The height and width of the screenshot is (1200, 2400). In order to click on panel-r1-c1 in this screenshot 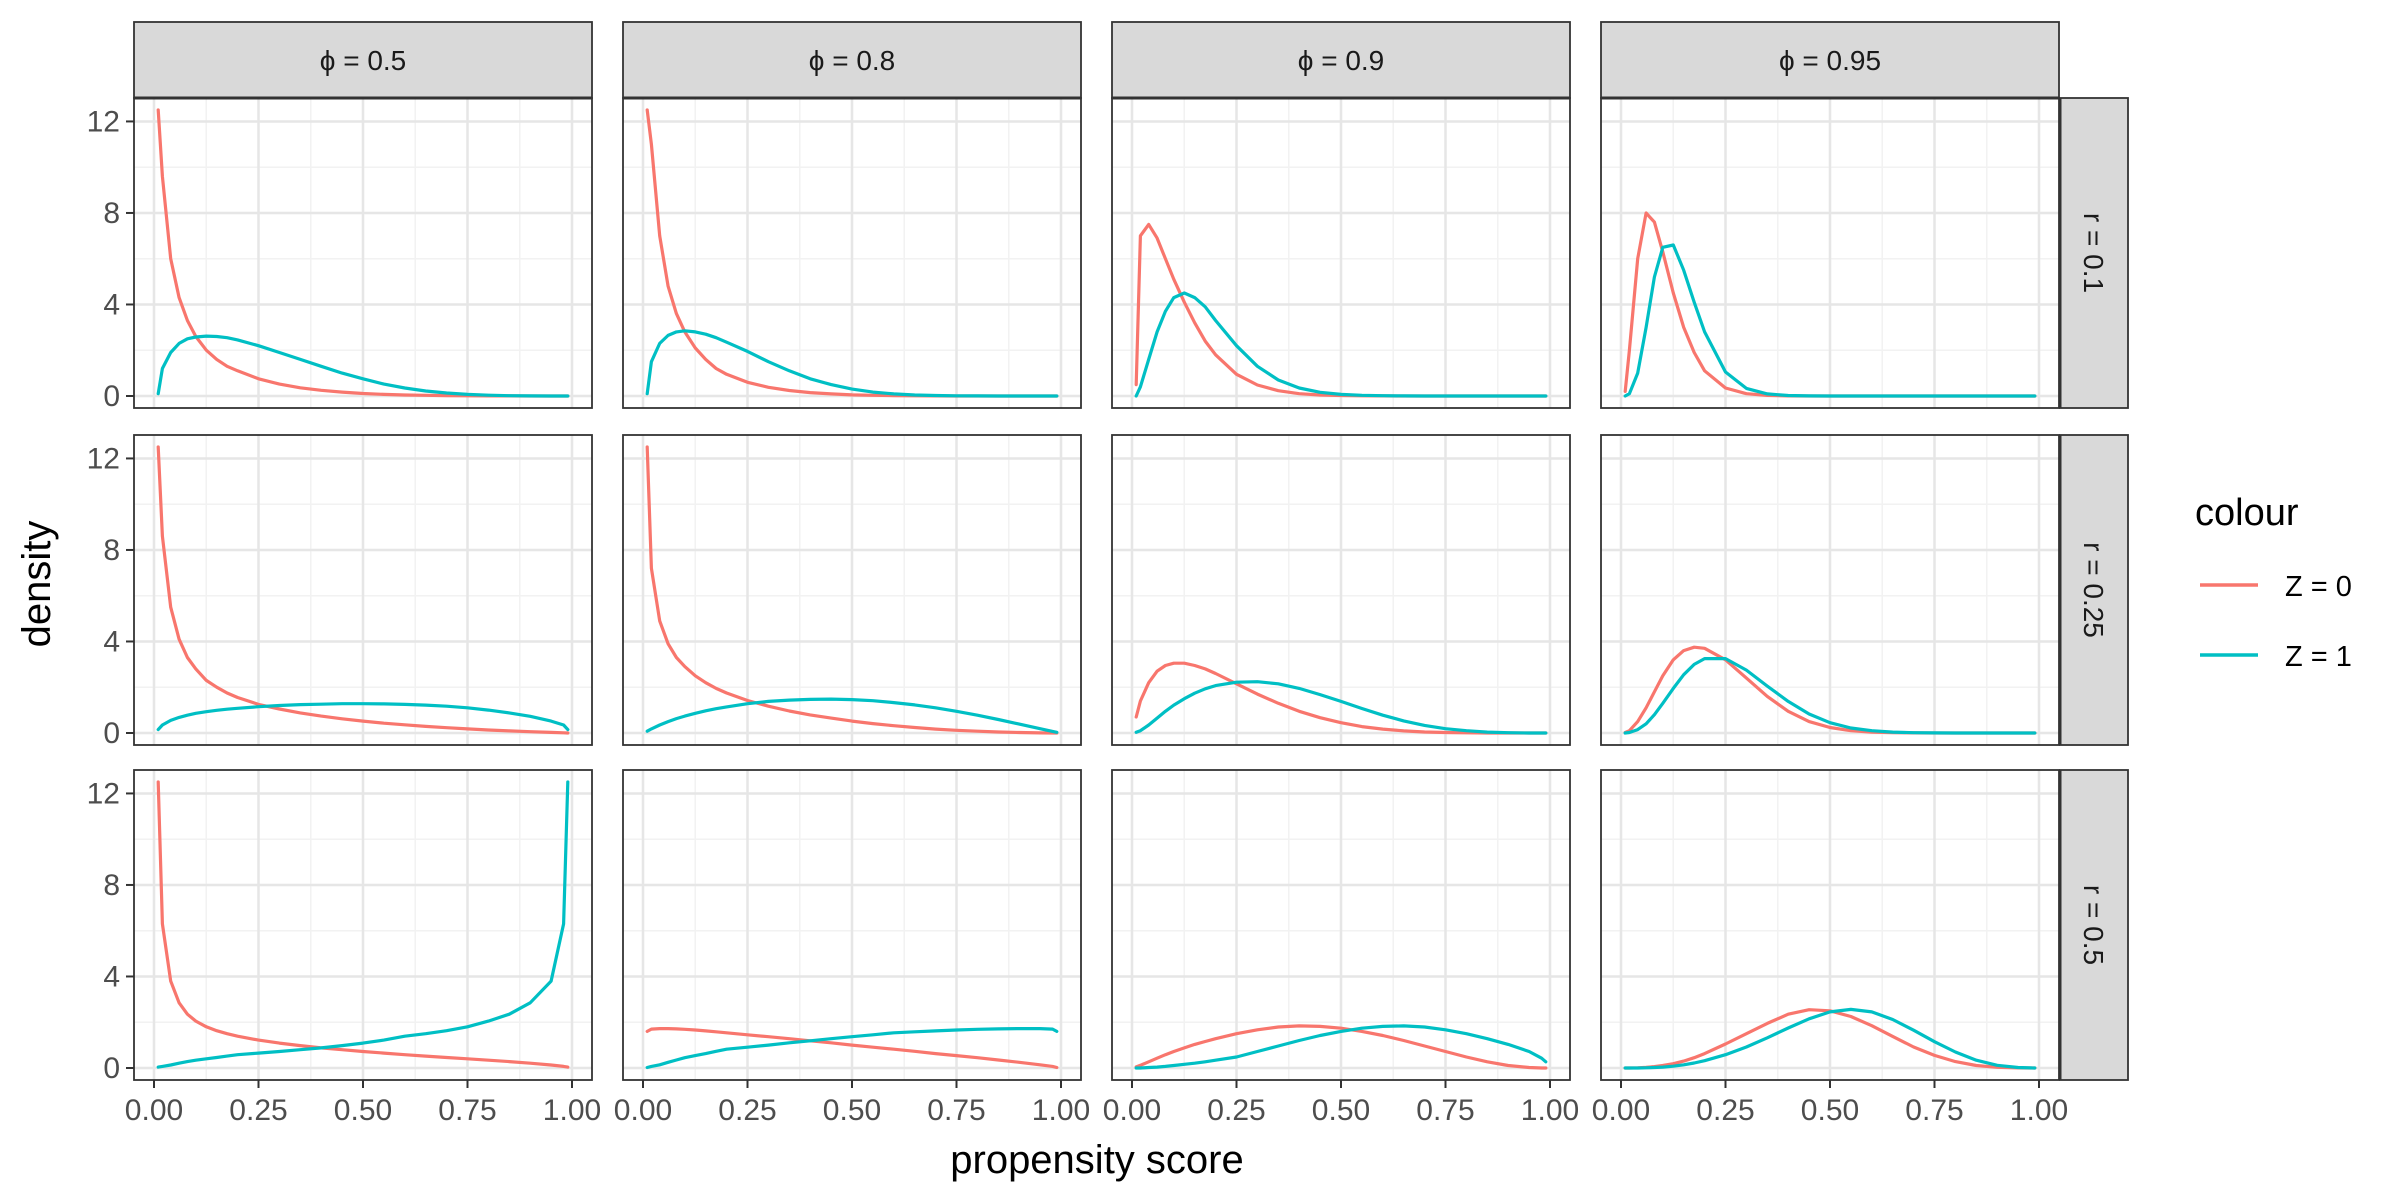, I will do `click(852, 590)`.